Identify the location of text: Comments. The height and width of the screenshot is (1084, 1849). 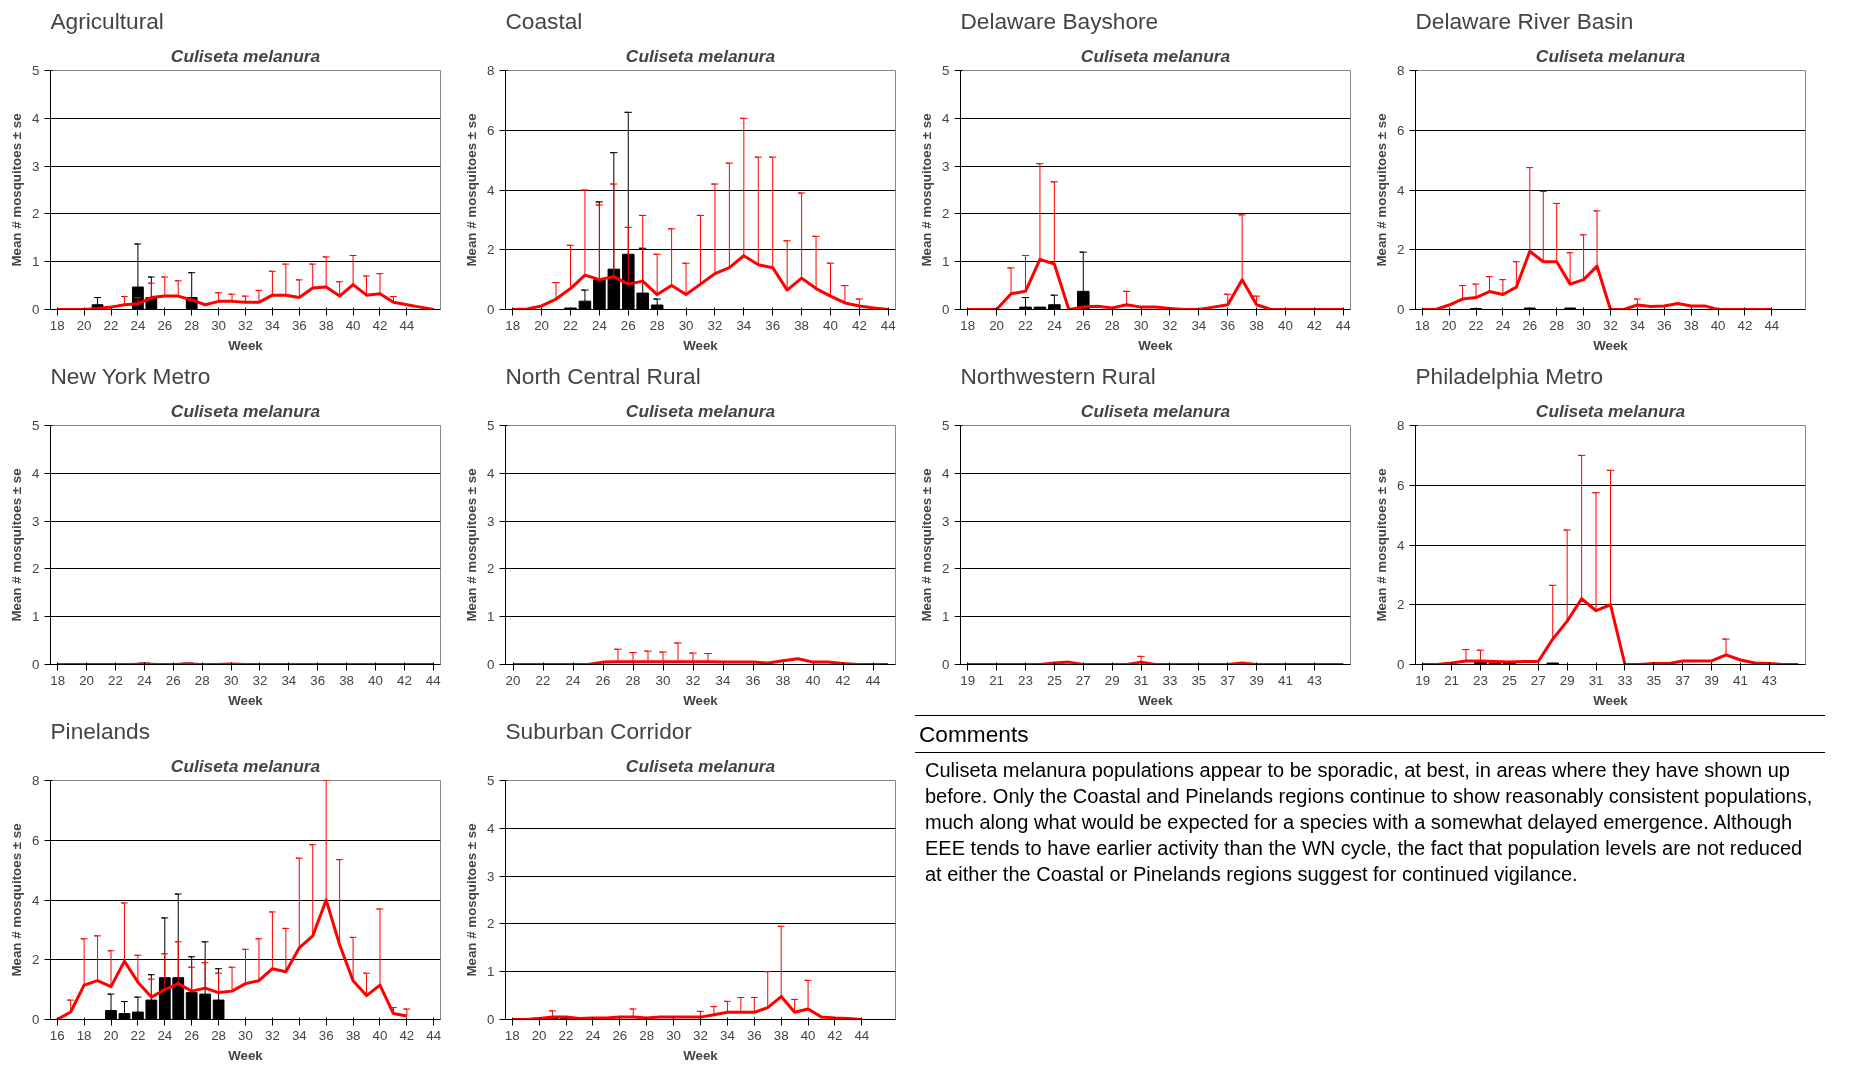
(1370, 735).